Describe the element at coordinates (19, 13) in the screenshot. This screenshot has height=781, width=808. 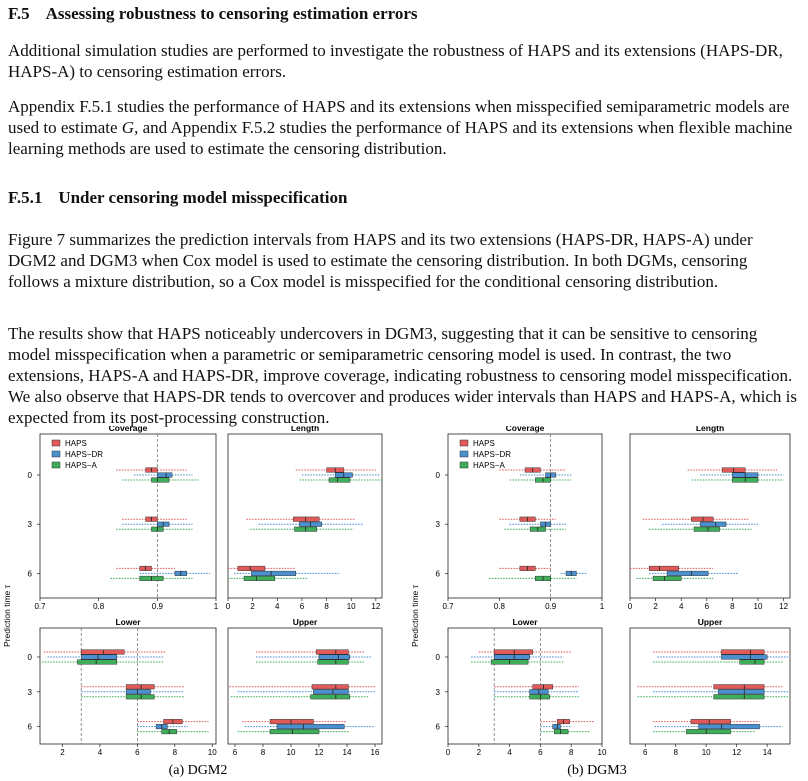
I see `section-number: F.5` at that location.